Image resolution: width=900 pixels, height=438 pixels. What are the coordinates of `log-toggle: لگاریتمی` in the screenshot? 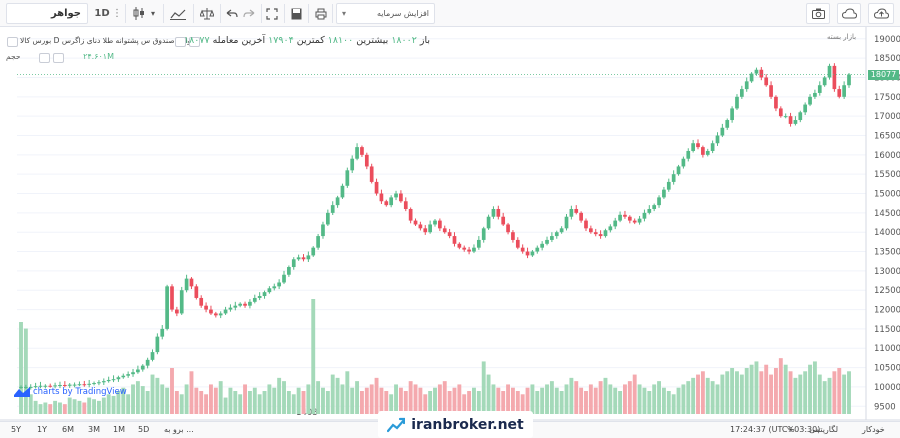 It's located at (824, 429).